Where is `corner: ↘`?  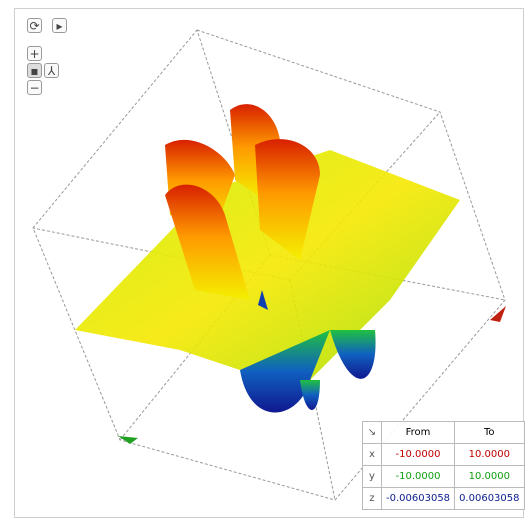 corner: ↘ is located at coordinates (372, 432).